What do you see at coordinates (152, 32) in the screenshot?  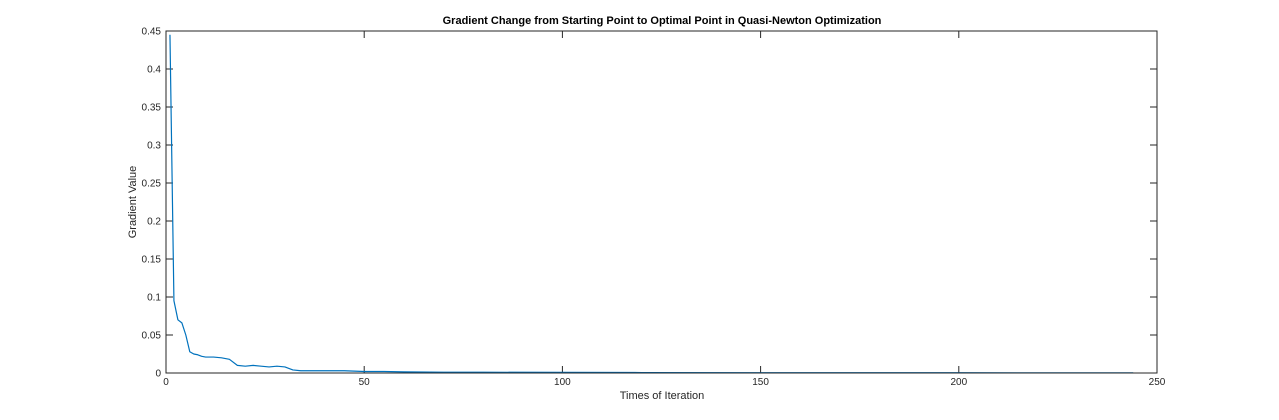 I see `y-tick-label: 0.45` at bounding box center [152, 32].